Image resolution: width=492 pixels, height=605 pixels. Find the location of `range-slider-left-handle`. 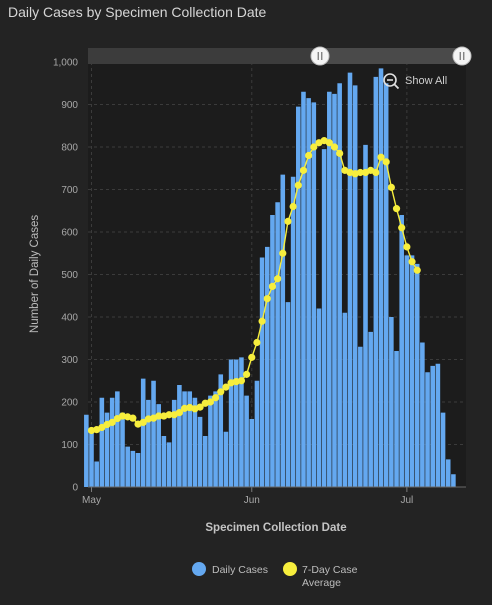

range-slider-left-handle is located at coordinates (320, 56).